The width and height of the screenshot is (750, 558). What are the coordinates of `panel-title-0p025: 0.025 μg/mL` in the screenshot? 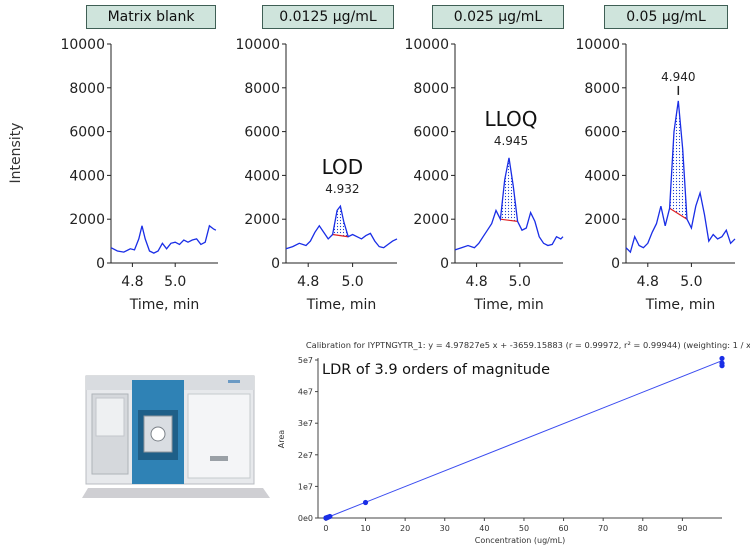 It's located at (498, 17).